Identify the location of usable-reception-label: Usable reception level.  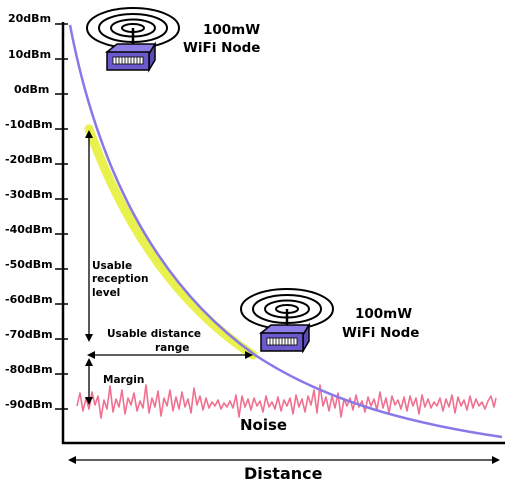
(120, 279).